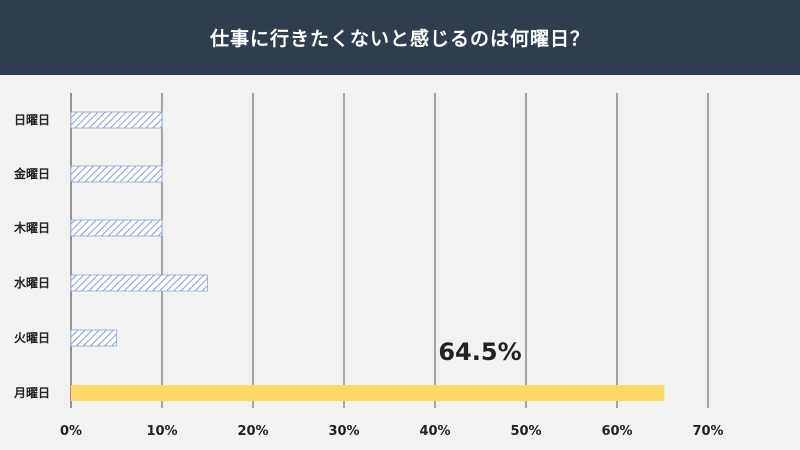  What do you see at coordinates (161, 431) in the screenshot?
I see `x-tick-label: 10%` at bounding box center [161, 431].